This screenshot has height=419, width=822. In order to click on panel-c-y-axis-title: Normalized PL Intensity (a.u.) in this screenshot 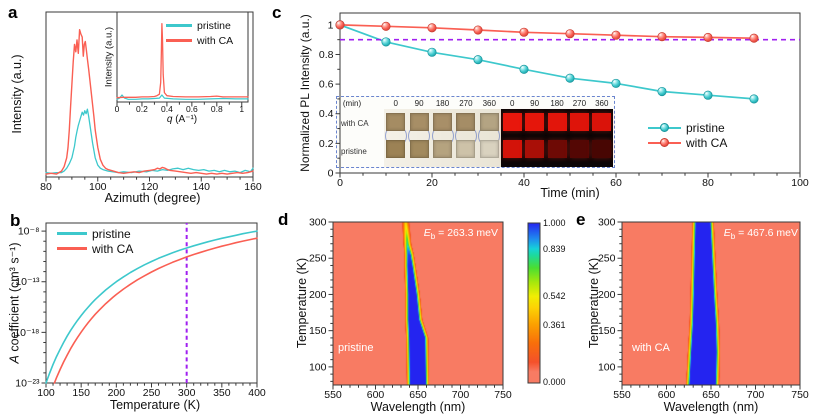, I will do `click(305, 93)`.